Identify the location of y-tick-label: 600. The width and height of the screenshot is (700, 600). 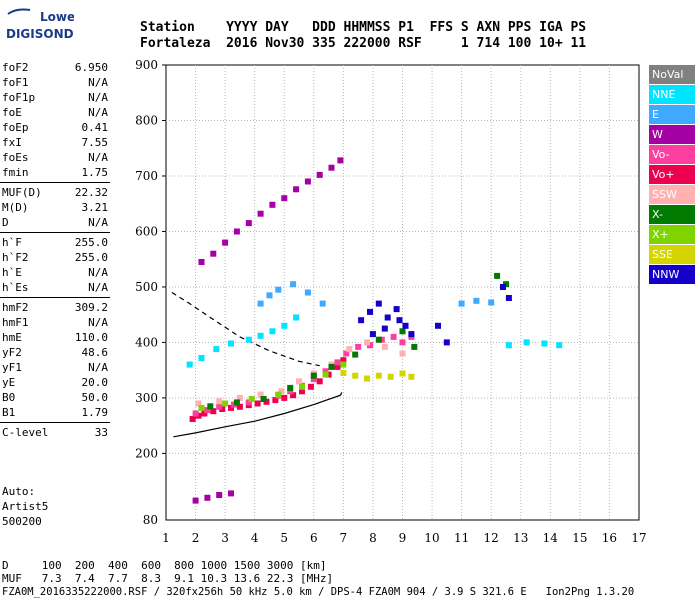
(146, 231).